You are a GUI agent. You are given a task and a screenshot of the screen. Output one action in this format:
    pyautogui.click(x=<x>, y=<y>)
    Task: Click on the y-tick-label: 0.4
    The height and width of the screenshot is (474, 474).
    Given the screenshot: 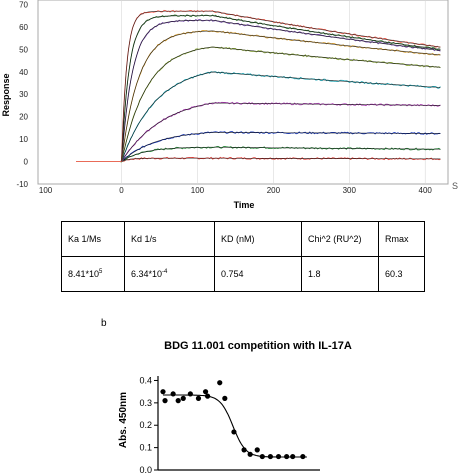 What is the action you would take?
    pyautogui.click(x=145, y=380)
    